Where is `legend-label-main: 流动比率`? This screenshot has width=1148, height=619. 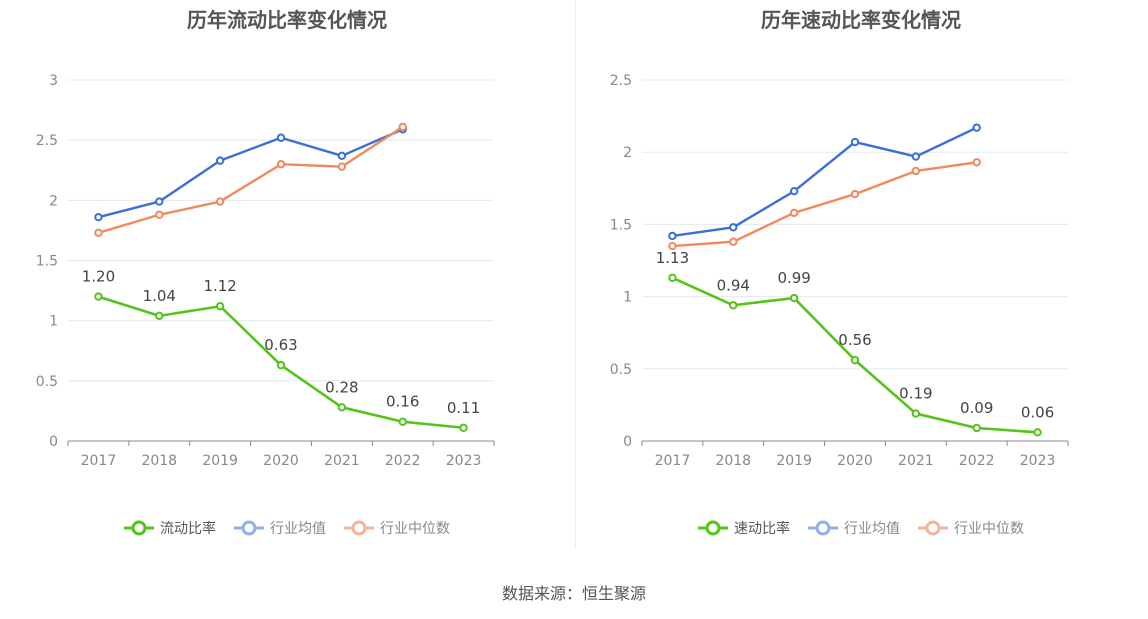 legend-label-main: 流动比率 is located at coordinates (188, 529).